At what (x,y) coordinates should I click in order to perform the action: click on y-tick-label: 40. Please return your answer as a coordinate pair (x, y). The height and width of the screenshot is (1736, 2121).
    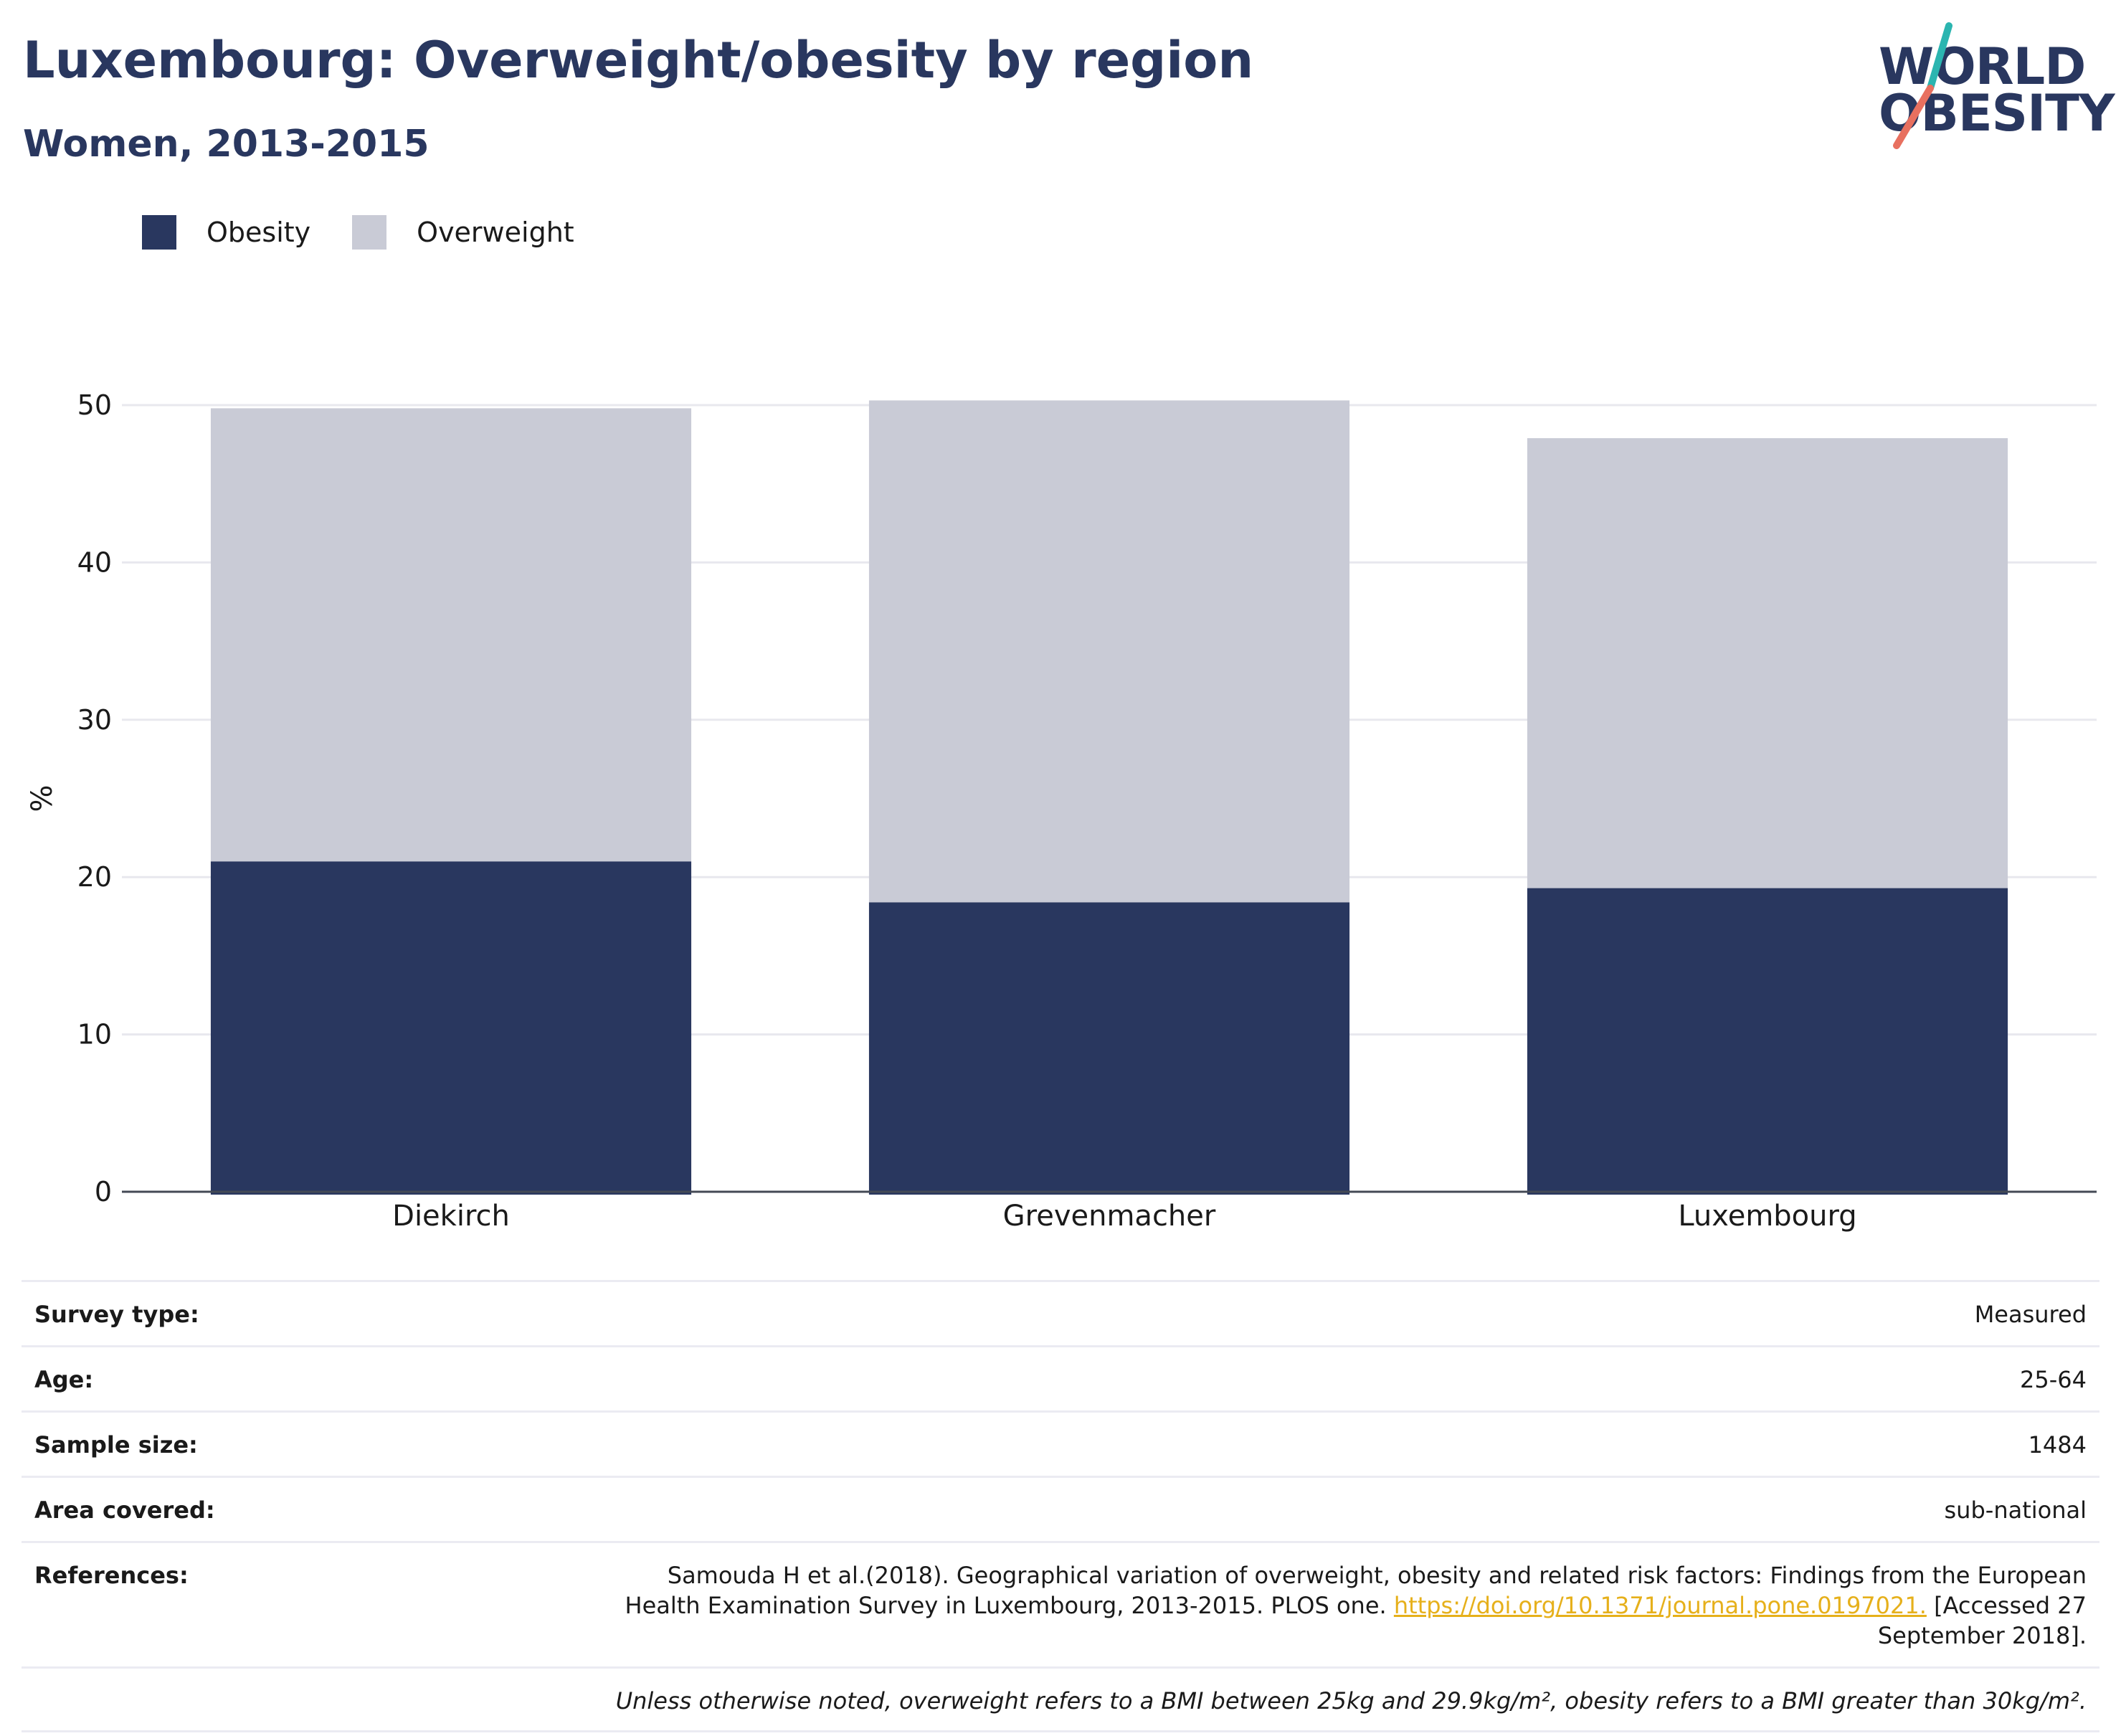
    Looking at the image, I should click on (94, 562).